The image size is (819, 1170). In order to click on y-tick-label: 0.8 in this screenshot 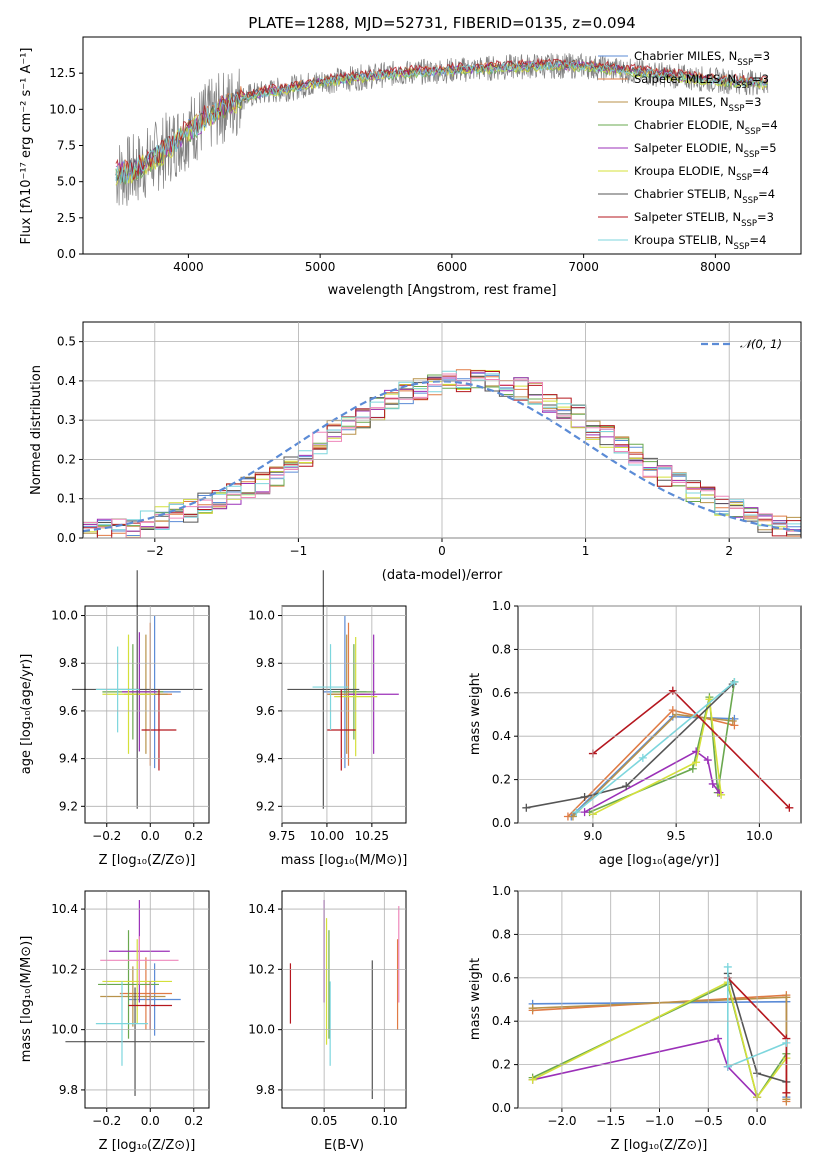, I will do `click(501, 934)`.